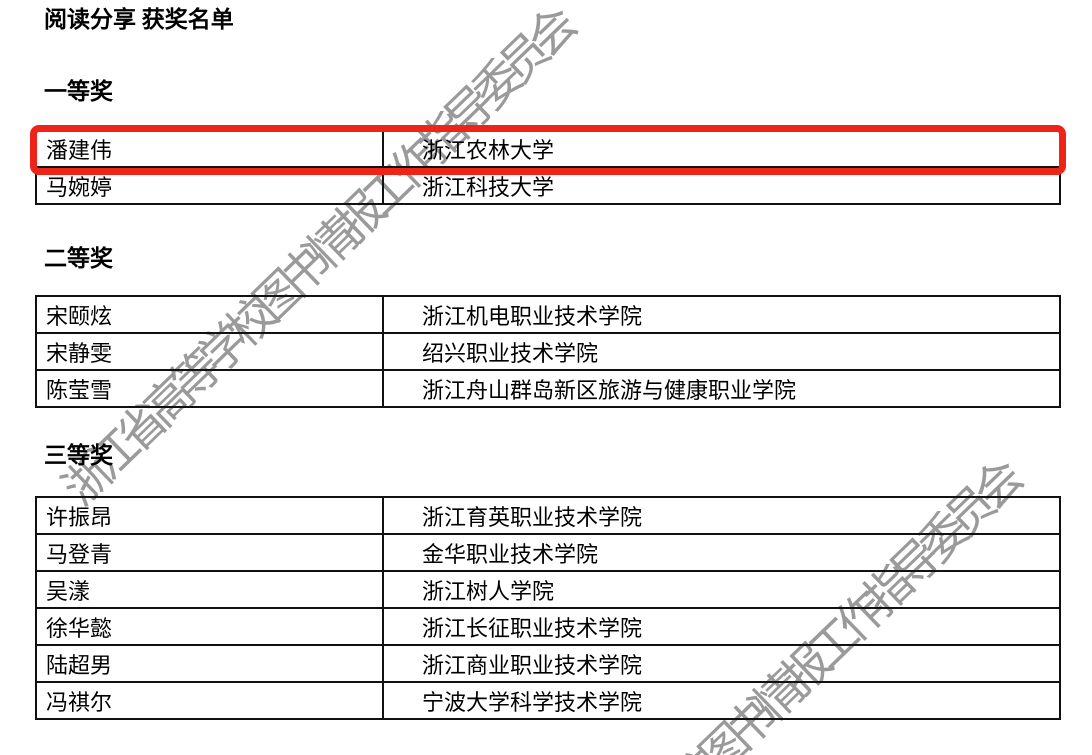  What do you see at coordinates (209, 148) in the screenshot?
I see `winner-name-cell: 潘建伟` at bounding box center [209, 148].